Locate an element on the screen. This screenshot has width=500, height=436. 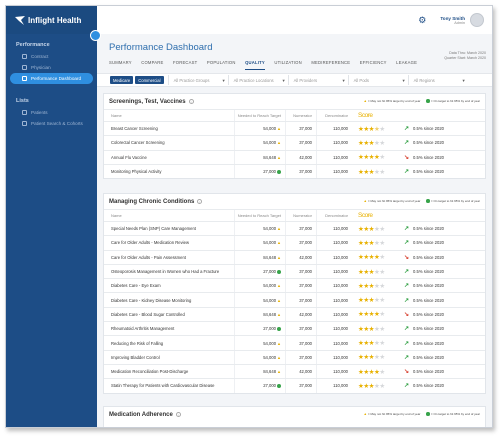
chevron-down-icon: ▼ is located at coordinates (343, 80).